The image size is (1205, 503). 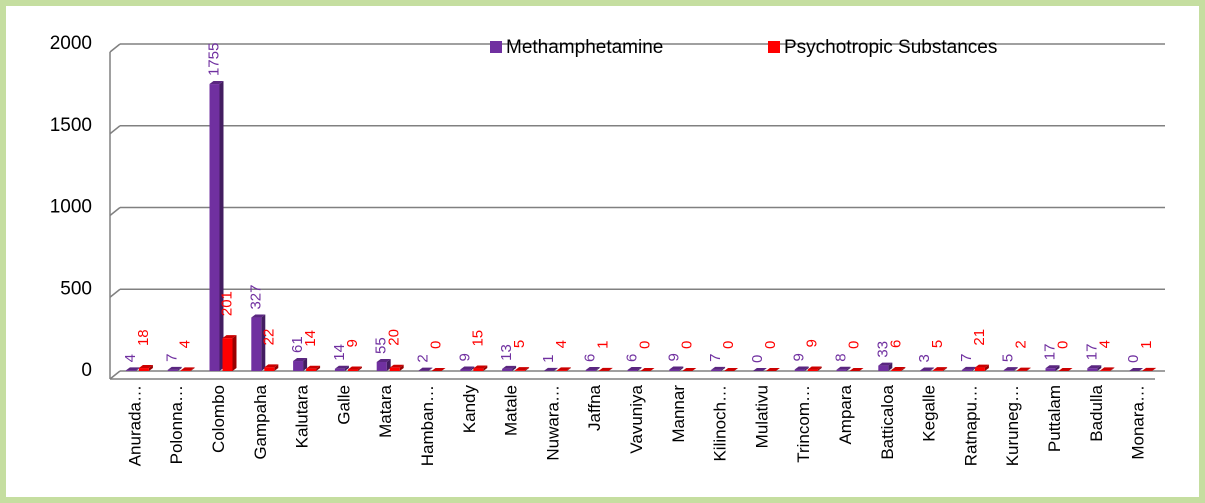 I want to click on data-label: 14, so click(x=339, y=352).